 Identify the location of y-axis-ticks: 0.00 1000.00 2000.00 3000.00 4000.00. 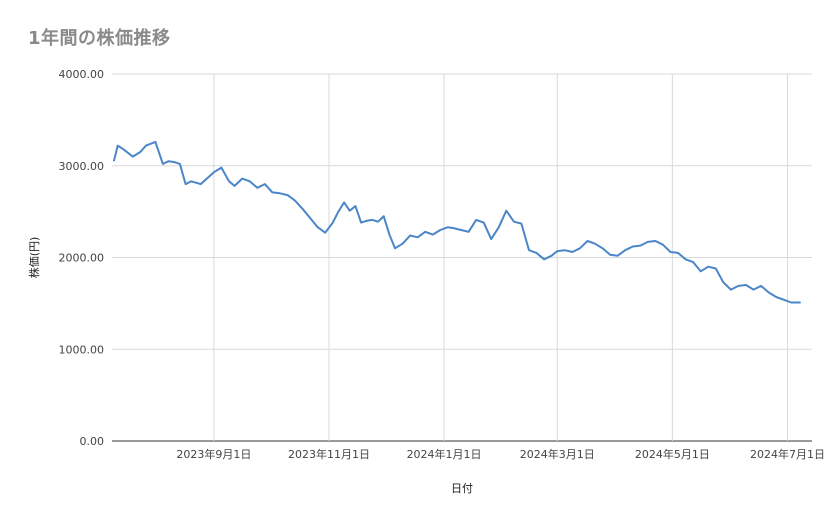
(82, 258).